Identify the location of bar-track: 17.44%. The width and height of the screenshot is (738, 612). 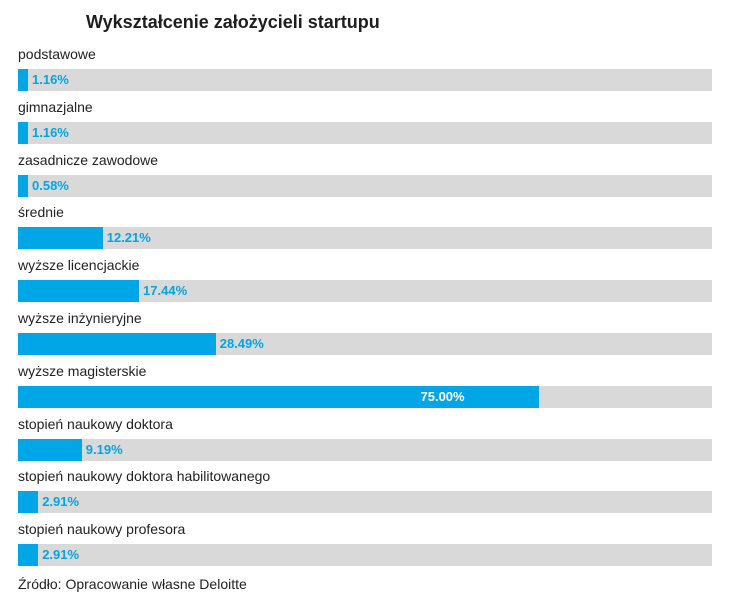
(365, 291).